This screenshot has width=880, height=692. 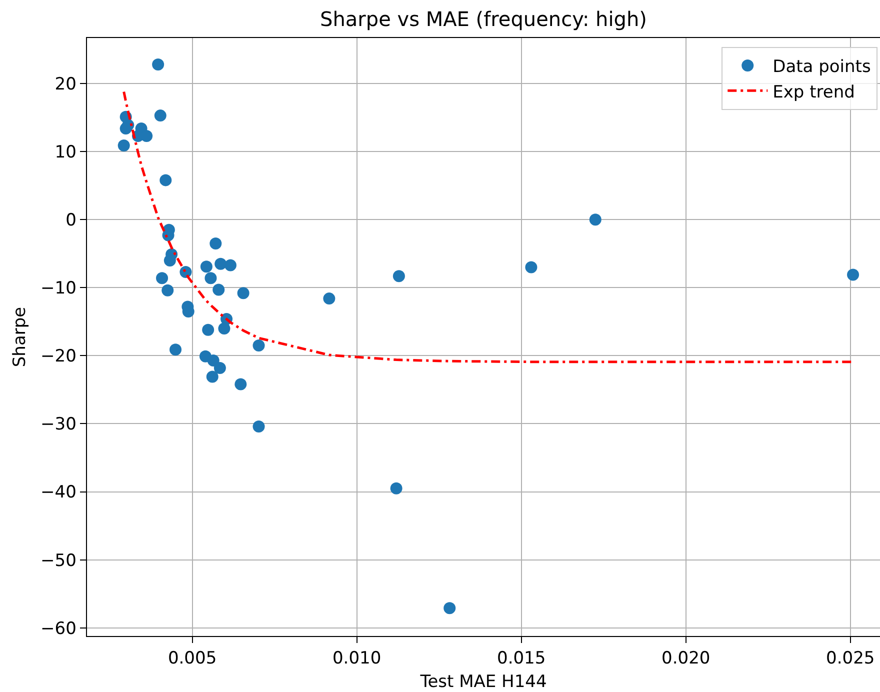 I want to click on y-tick-label: −40, so click(x=58, y=492).